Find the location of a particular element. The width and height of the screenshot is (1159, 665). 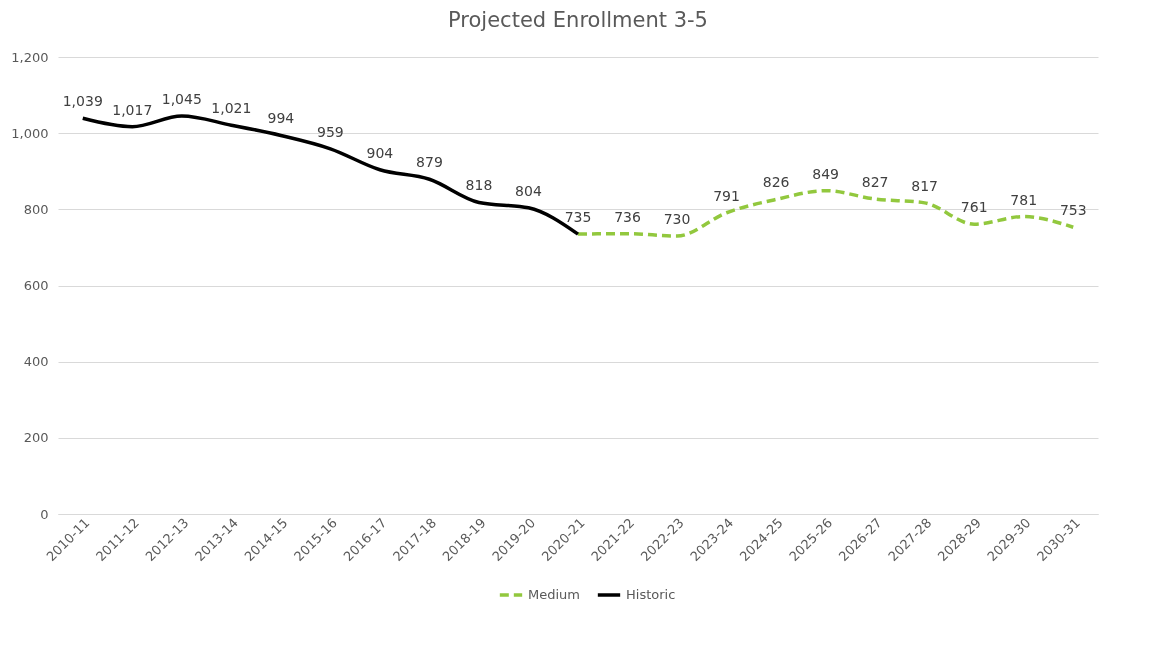

data-label: 1,045 is located at coordinates (181, 99).